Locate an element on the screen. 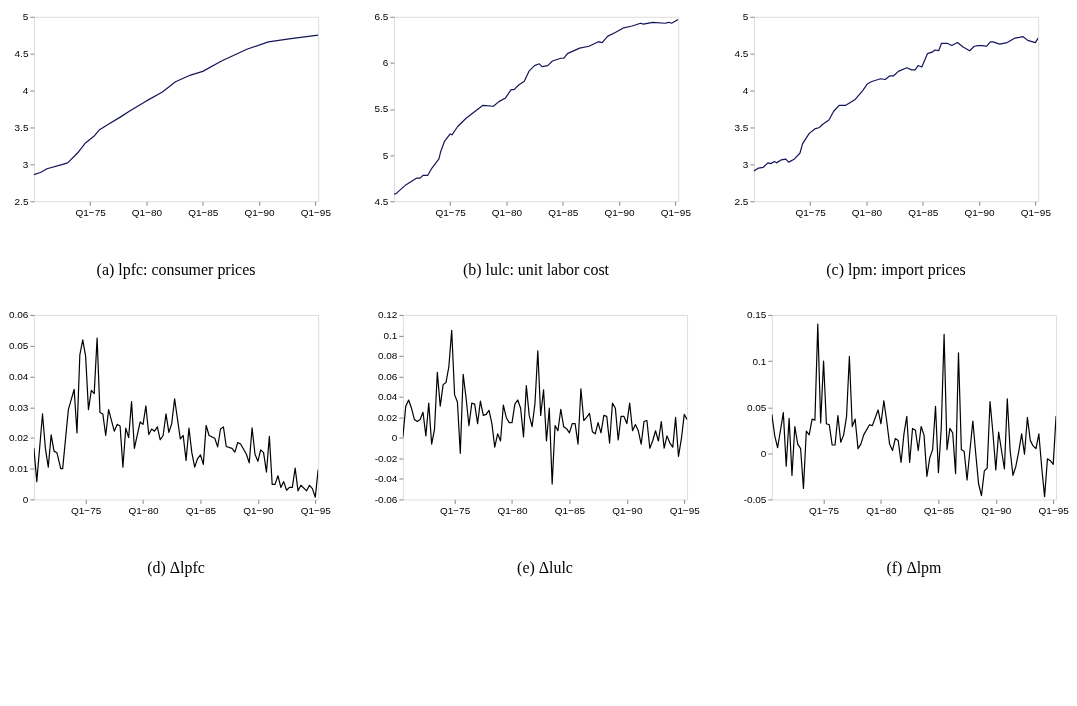 Image resolution: width=1077 pixels, height=706 pixels. y-tick-label: 0.03 is located at coordinates (19, 407).